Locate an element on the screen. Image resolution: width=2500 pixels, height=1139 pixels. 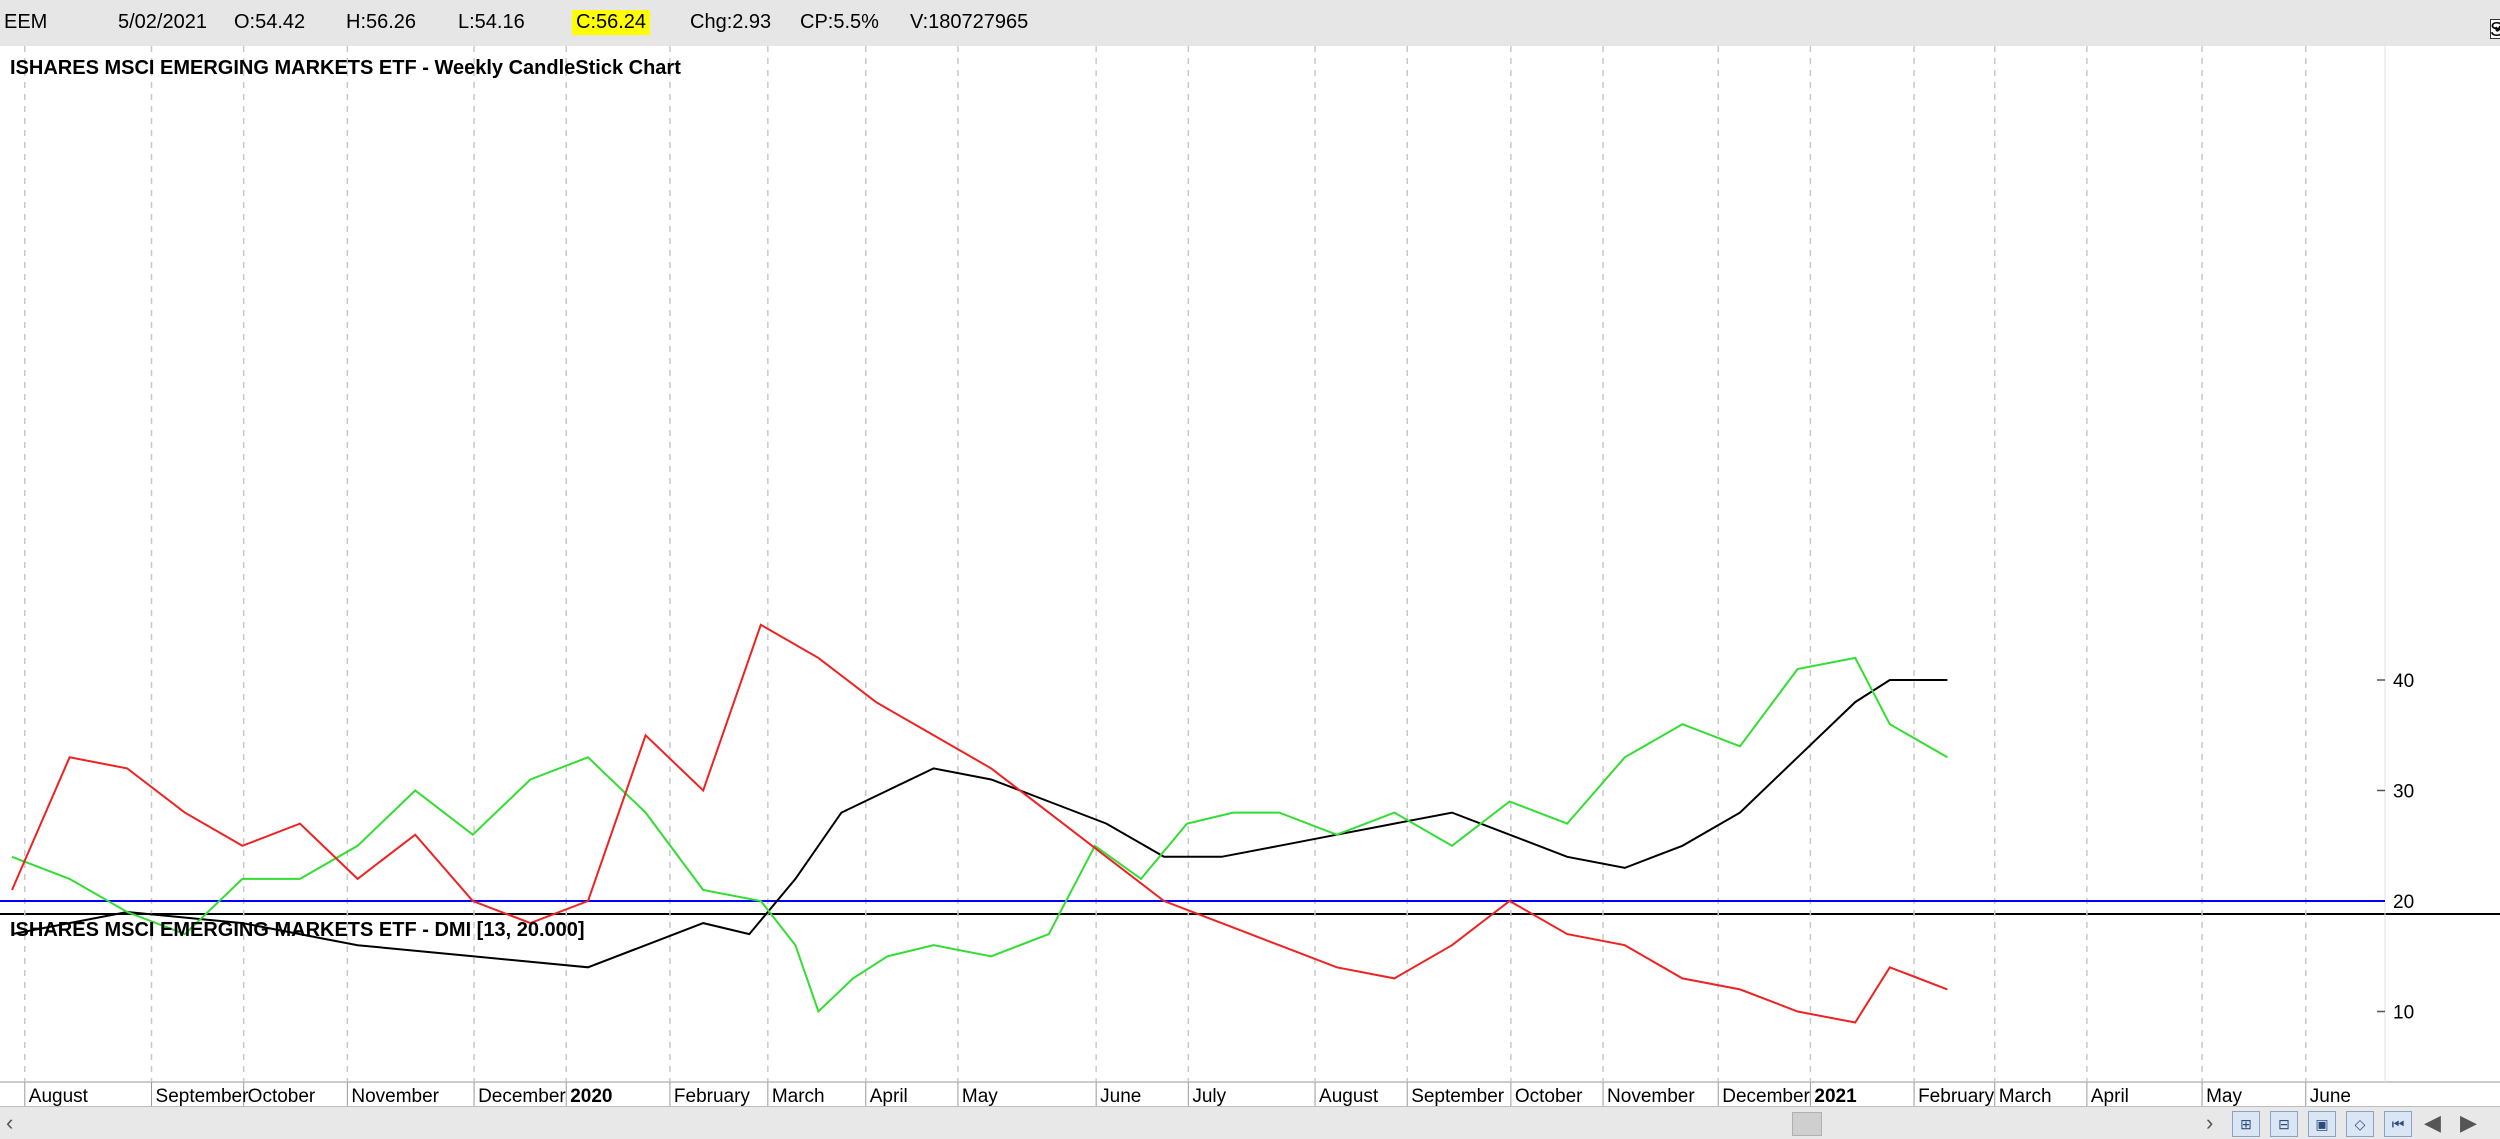
step-left-icon: ◀ is located at coordinates (2432, 1122).